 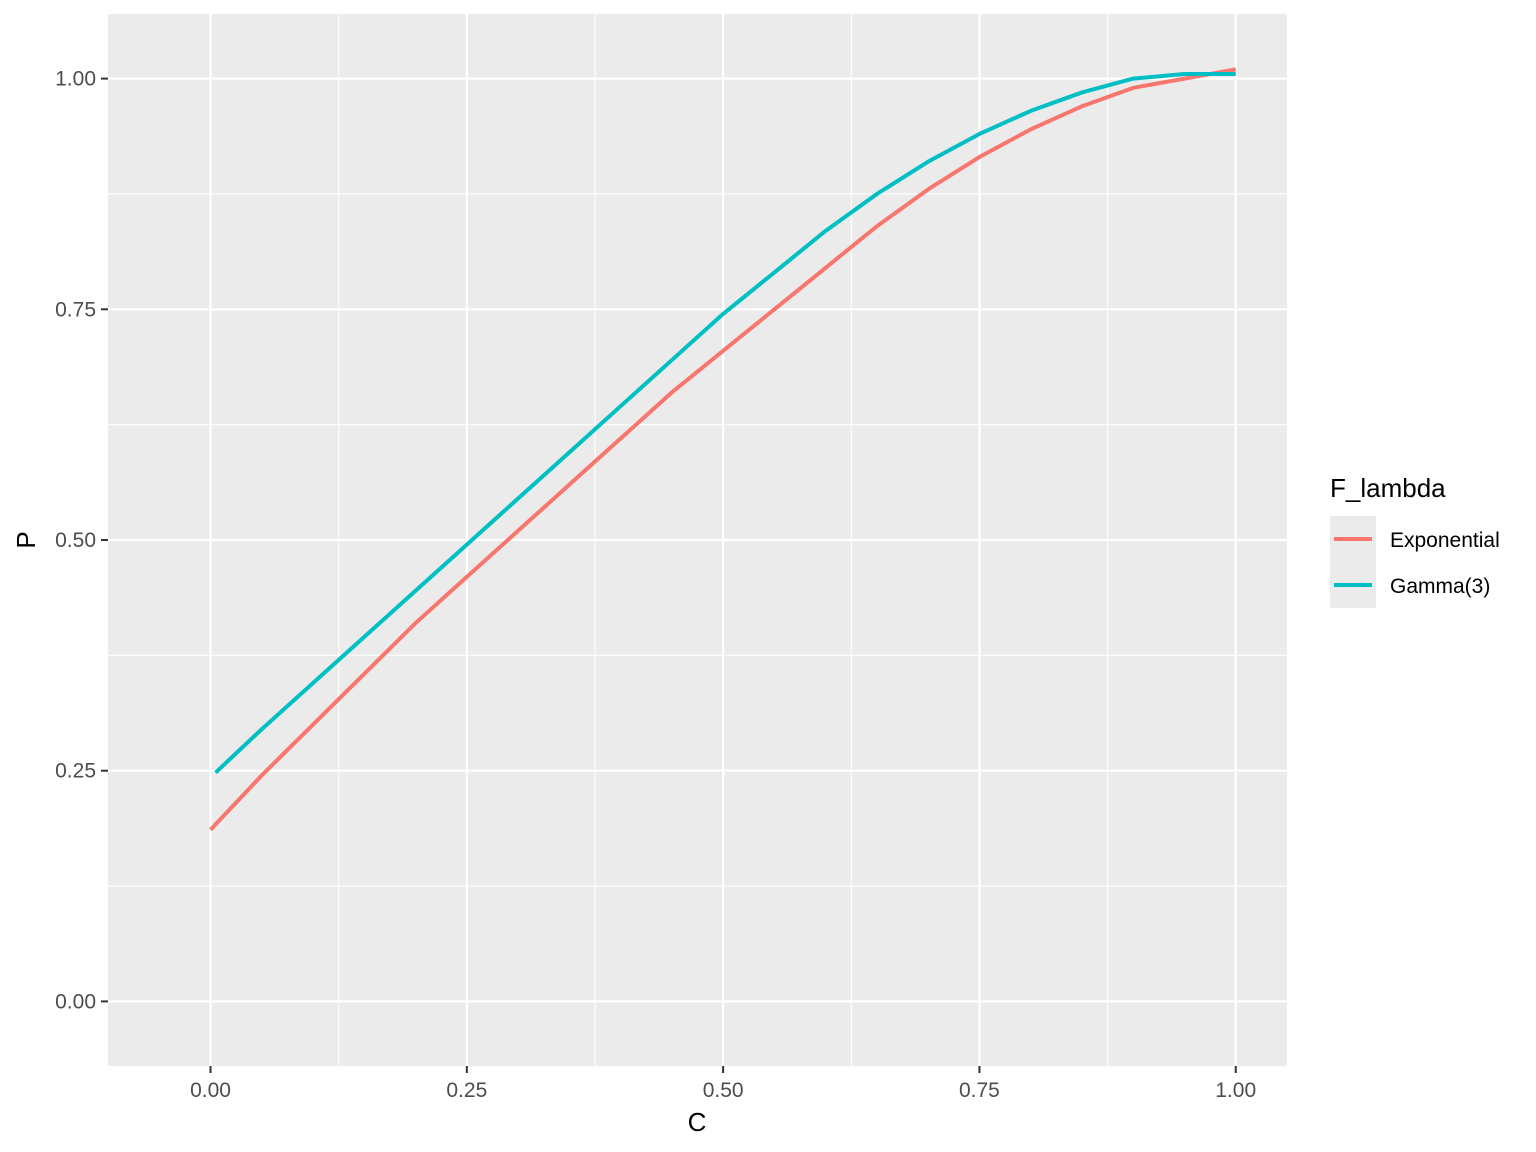 I want to click on legend: F_lambda Exponential Gamma(3), so click(x=1415, y=540).